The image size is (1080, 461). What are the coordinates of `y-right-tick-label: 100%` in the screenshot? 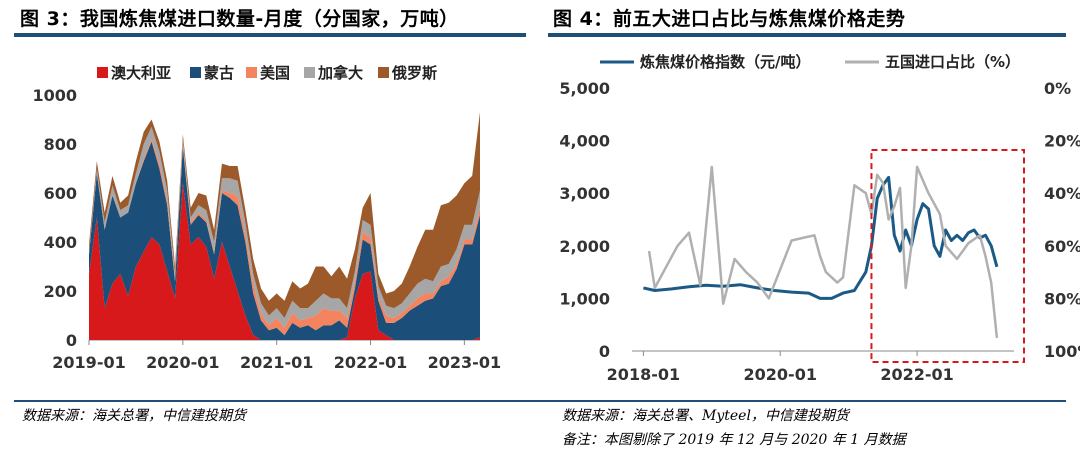 It's located at (1062, 351).